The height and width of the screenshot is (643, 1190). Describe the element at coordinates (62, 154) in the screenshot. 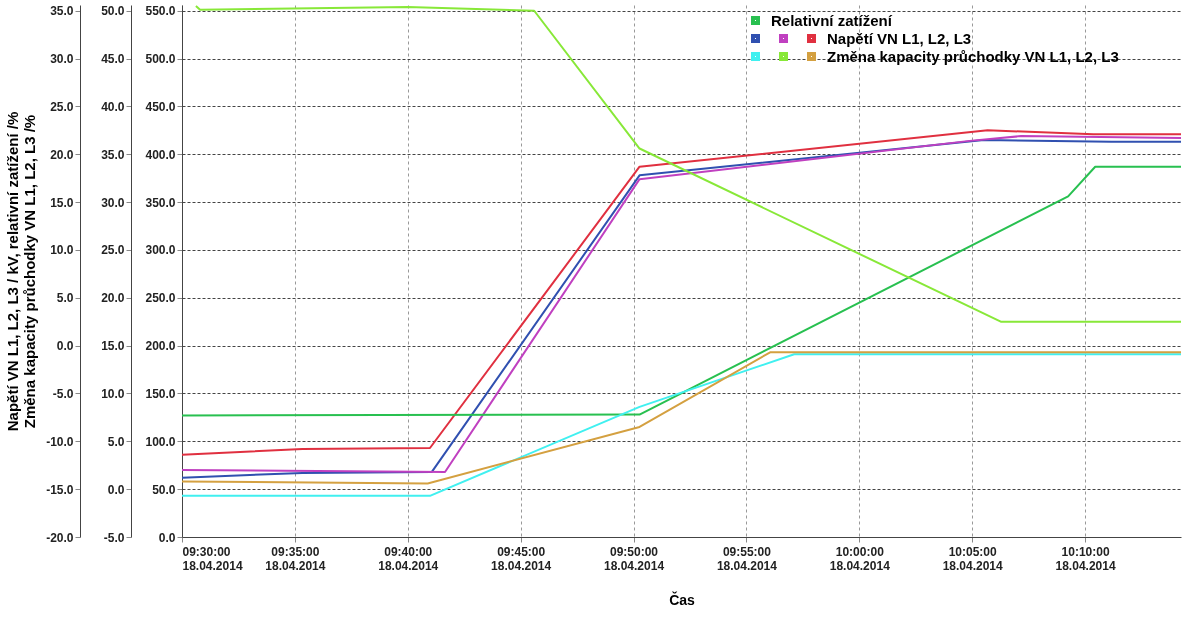

I see `y-tick-label: 20.0` at that location.